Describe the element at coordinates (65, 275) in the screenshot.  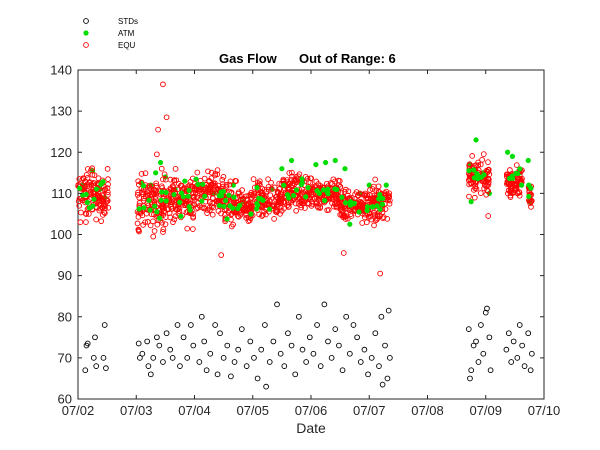
I see `y-tick-label: 90` at that location.